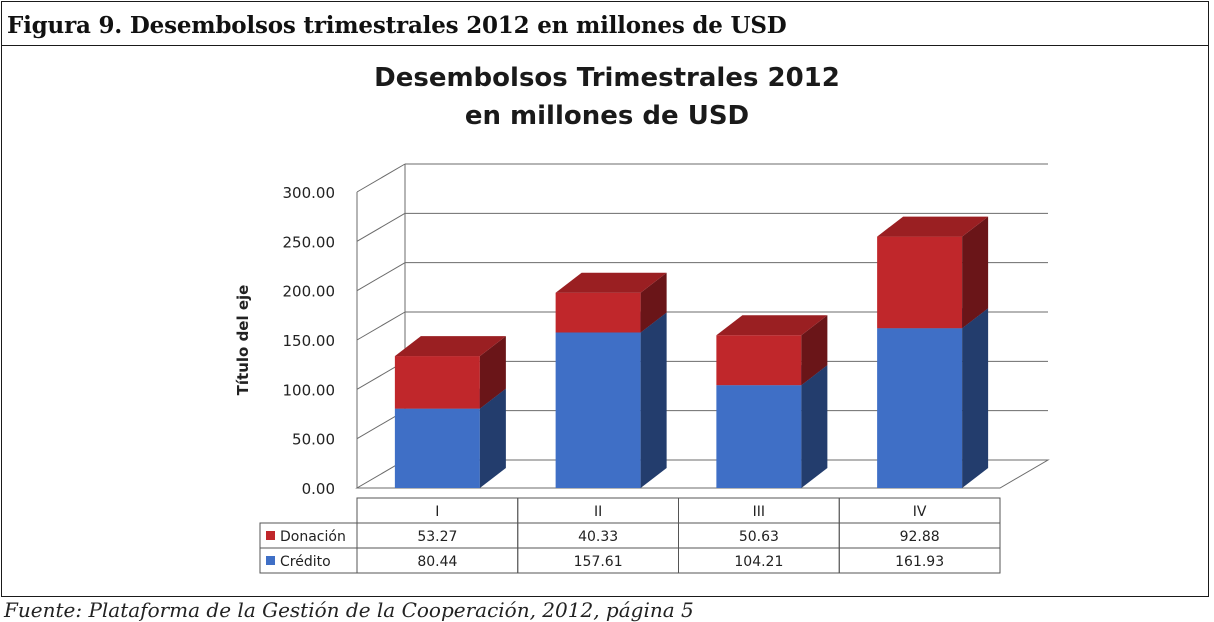 The height and width of the screenshot is (622, 1214). I want to click on data-label: 40.33, so click(598, 537).